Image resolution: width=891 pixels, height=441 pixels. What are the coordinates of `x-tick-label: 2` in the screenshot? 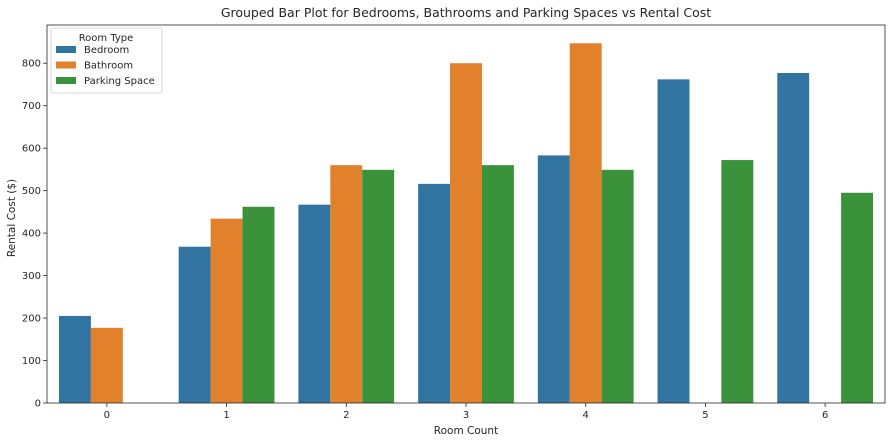 It's located at (346, 415).